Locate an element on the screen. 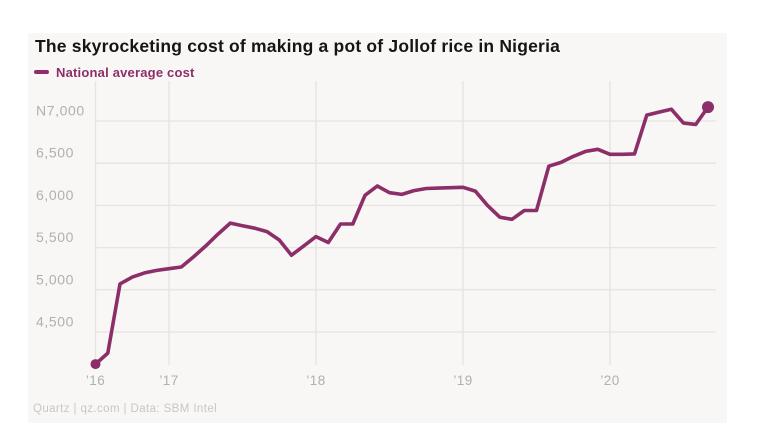 This screenshot has width=768, height=432. chart-legend: National average cost is located at coordinates (114, 72).